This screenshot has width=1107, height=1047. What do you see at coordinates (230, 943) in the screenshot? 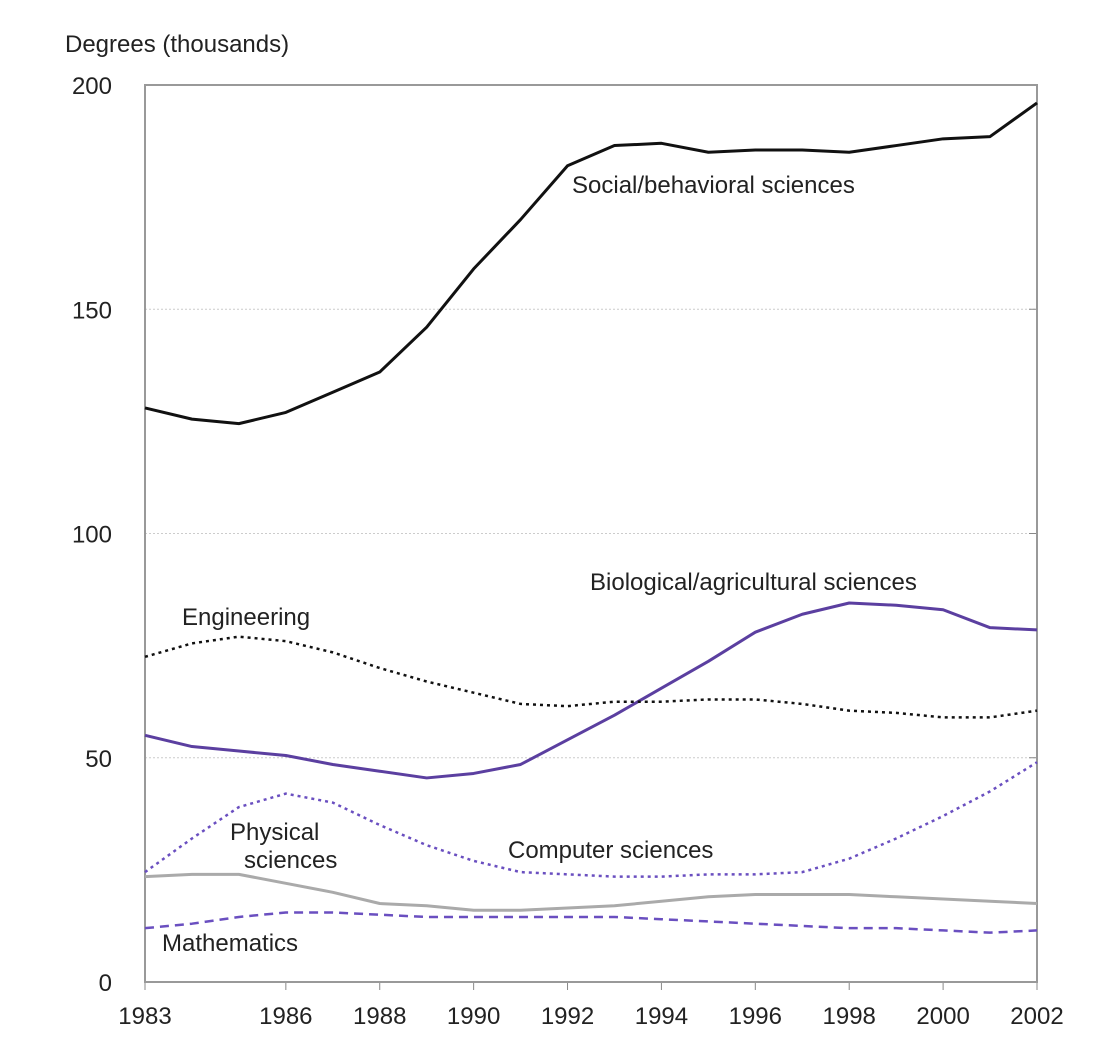
I see `series-label: Mathematics` at bounding box center [230, 943].